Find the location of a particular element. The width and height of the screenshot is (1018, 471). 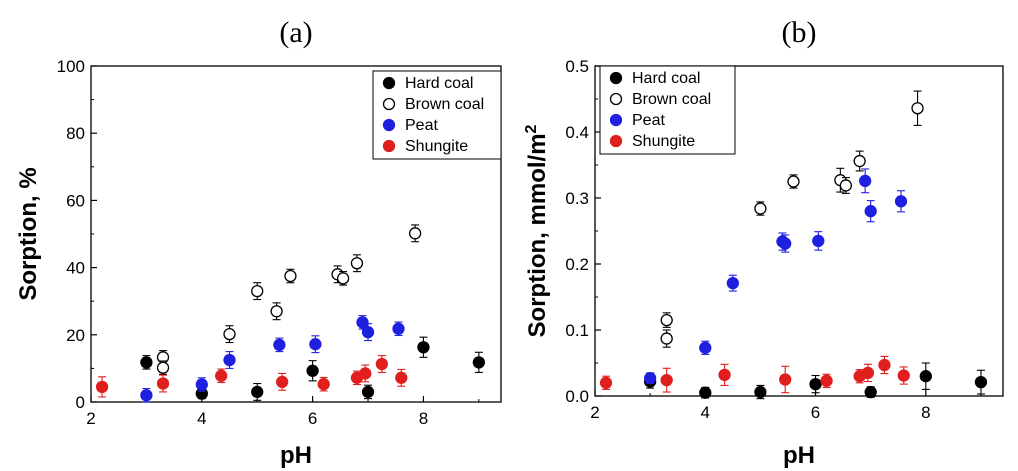

chart-b-y-tick-label: 0.0 is located at coordinates (577, 396).